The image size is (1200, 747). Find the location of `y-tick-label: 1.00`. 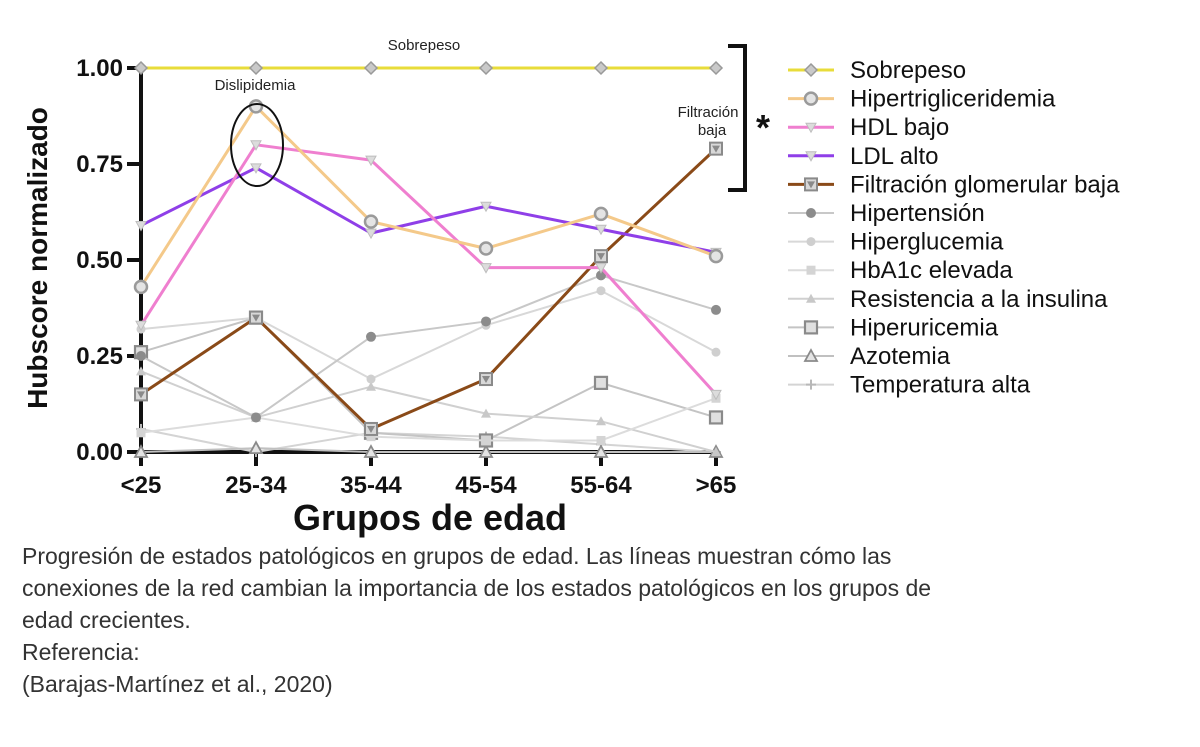

y-tick-label: 1.00 is located at coordinates (99, 68).